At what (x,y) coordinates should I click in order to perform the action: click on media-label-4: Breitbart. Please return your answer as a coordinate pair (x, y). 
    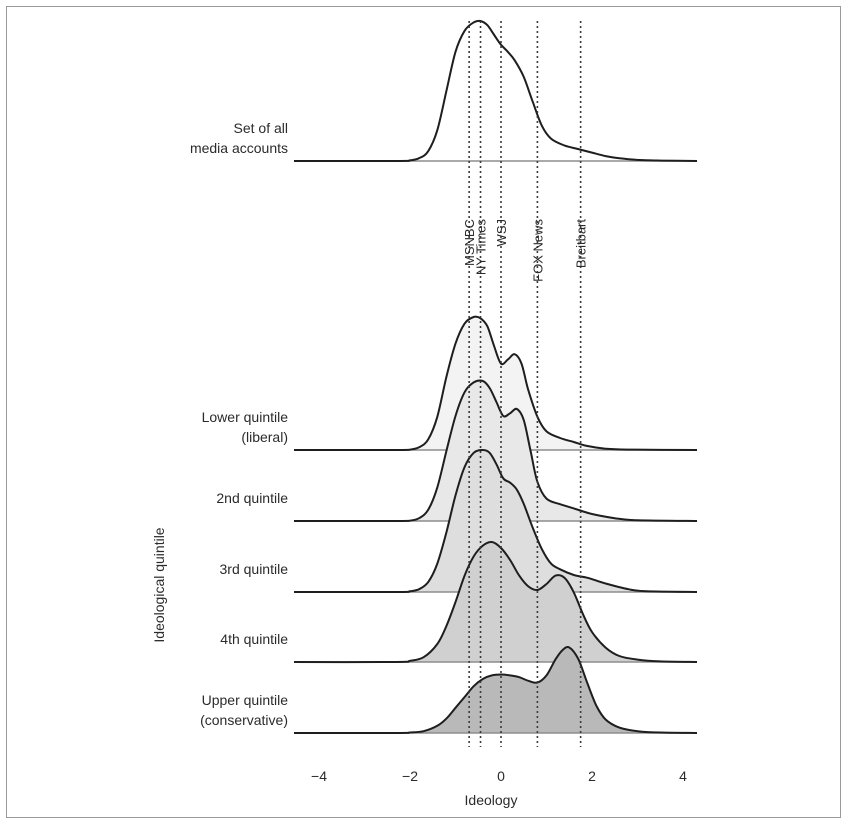
    Looking at the image, I should click on (581, 244).